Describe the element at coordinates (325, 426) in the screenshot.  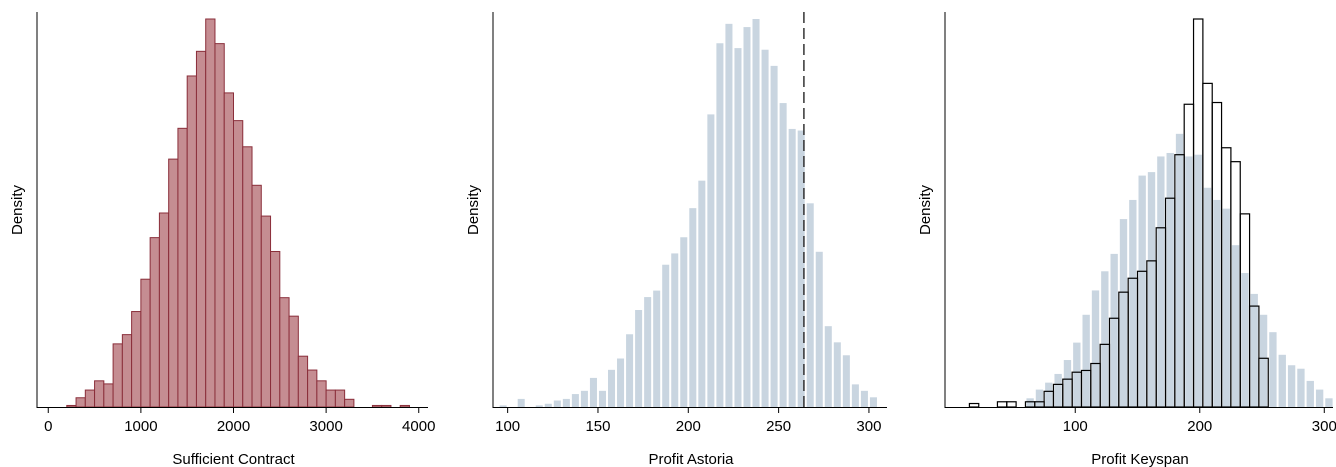
I see `x-tick-label: 3000` at that location.